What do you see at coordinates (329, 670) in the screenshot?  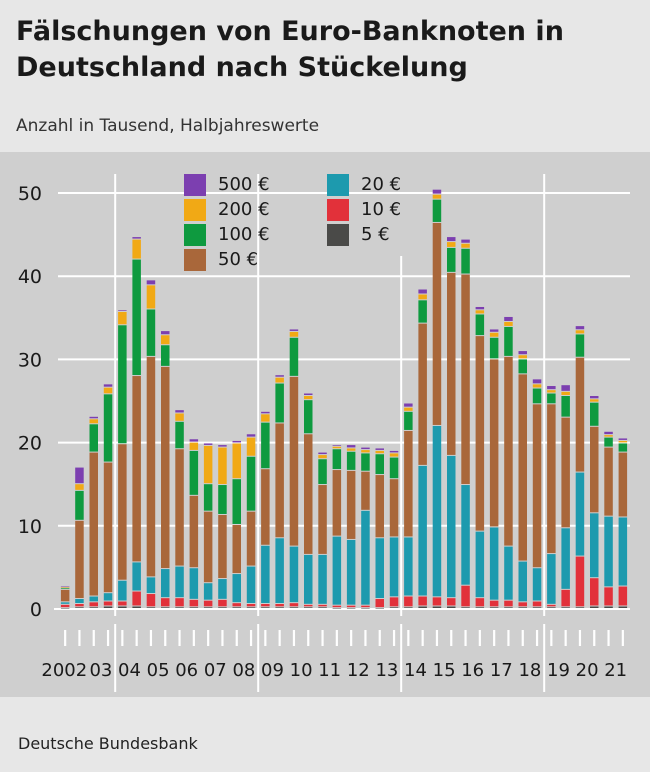 I see `x-year-label: 11` at bounding box center [329, 670].